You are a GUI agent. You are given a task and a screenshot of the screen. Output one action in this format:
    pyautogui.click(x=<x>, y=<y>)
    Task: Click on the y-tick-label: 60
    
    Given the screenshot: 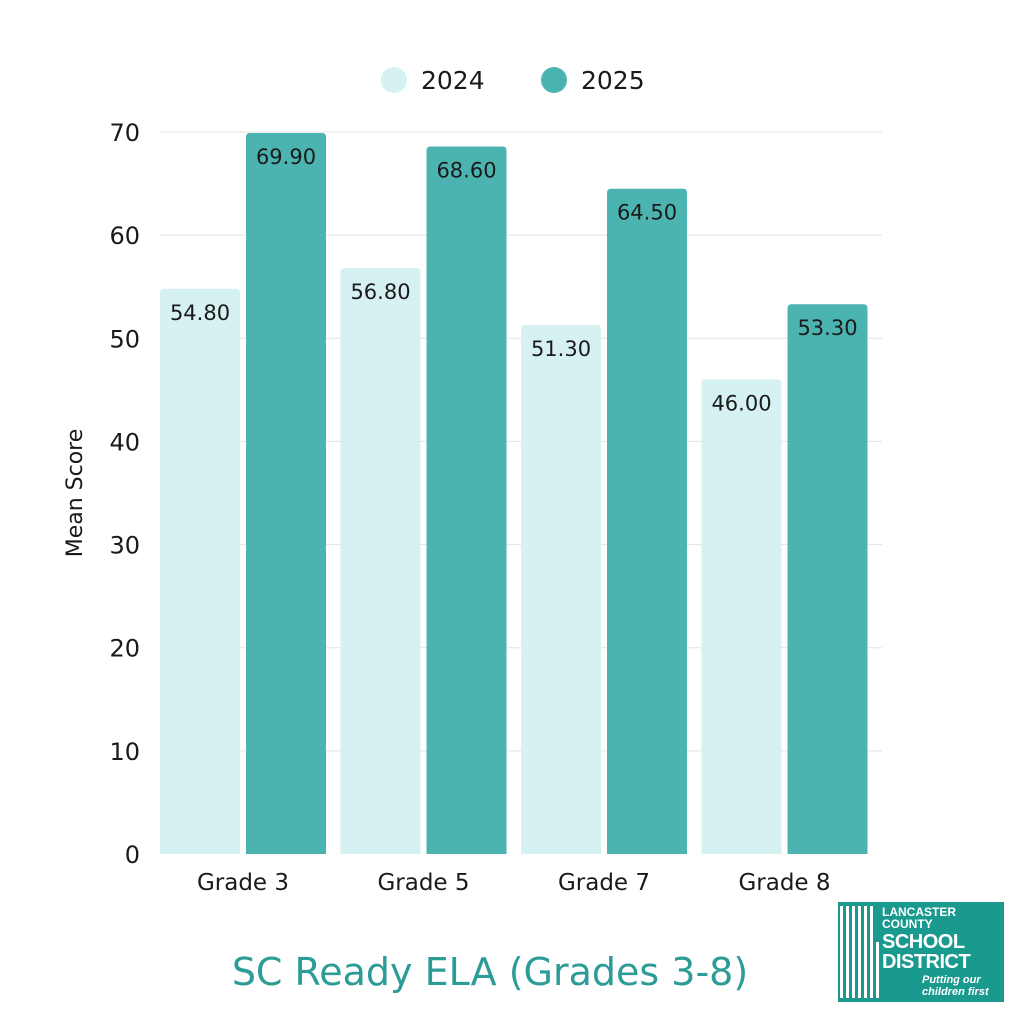 What is the action you would take?
    pyautogui.click(x=124, y=236)
    